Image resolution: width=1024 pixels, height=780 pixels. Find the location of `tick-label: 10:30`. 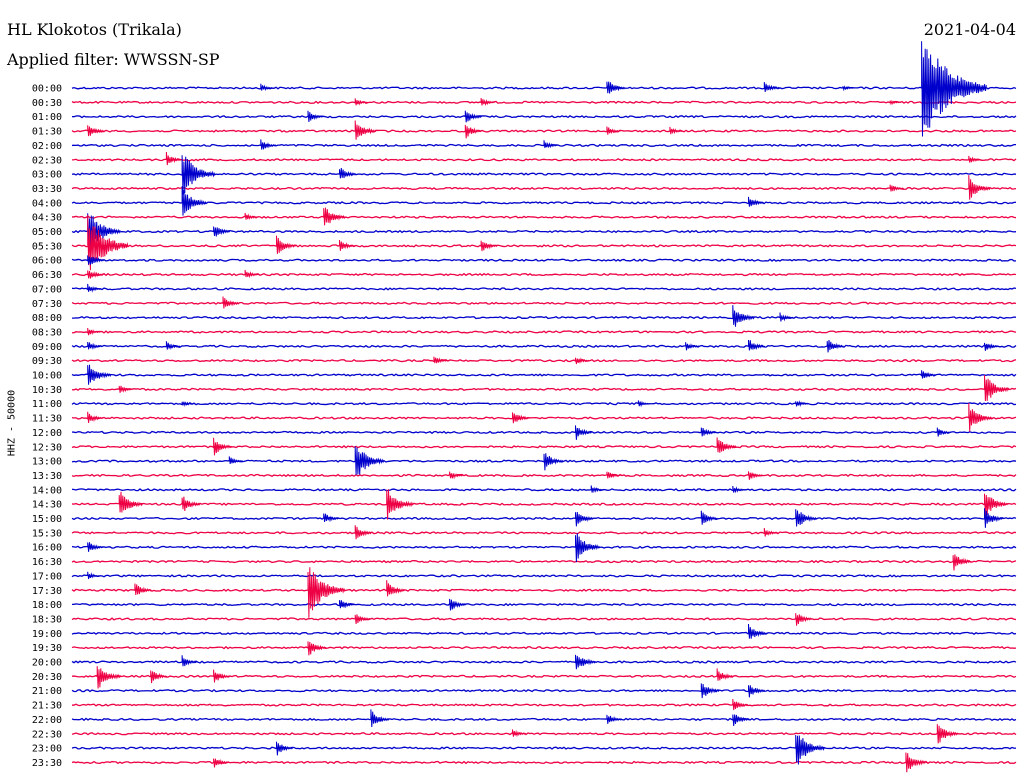

tick-label: 10:30 is located at coordinates (47, 390).